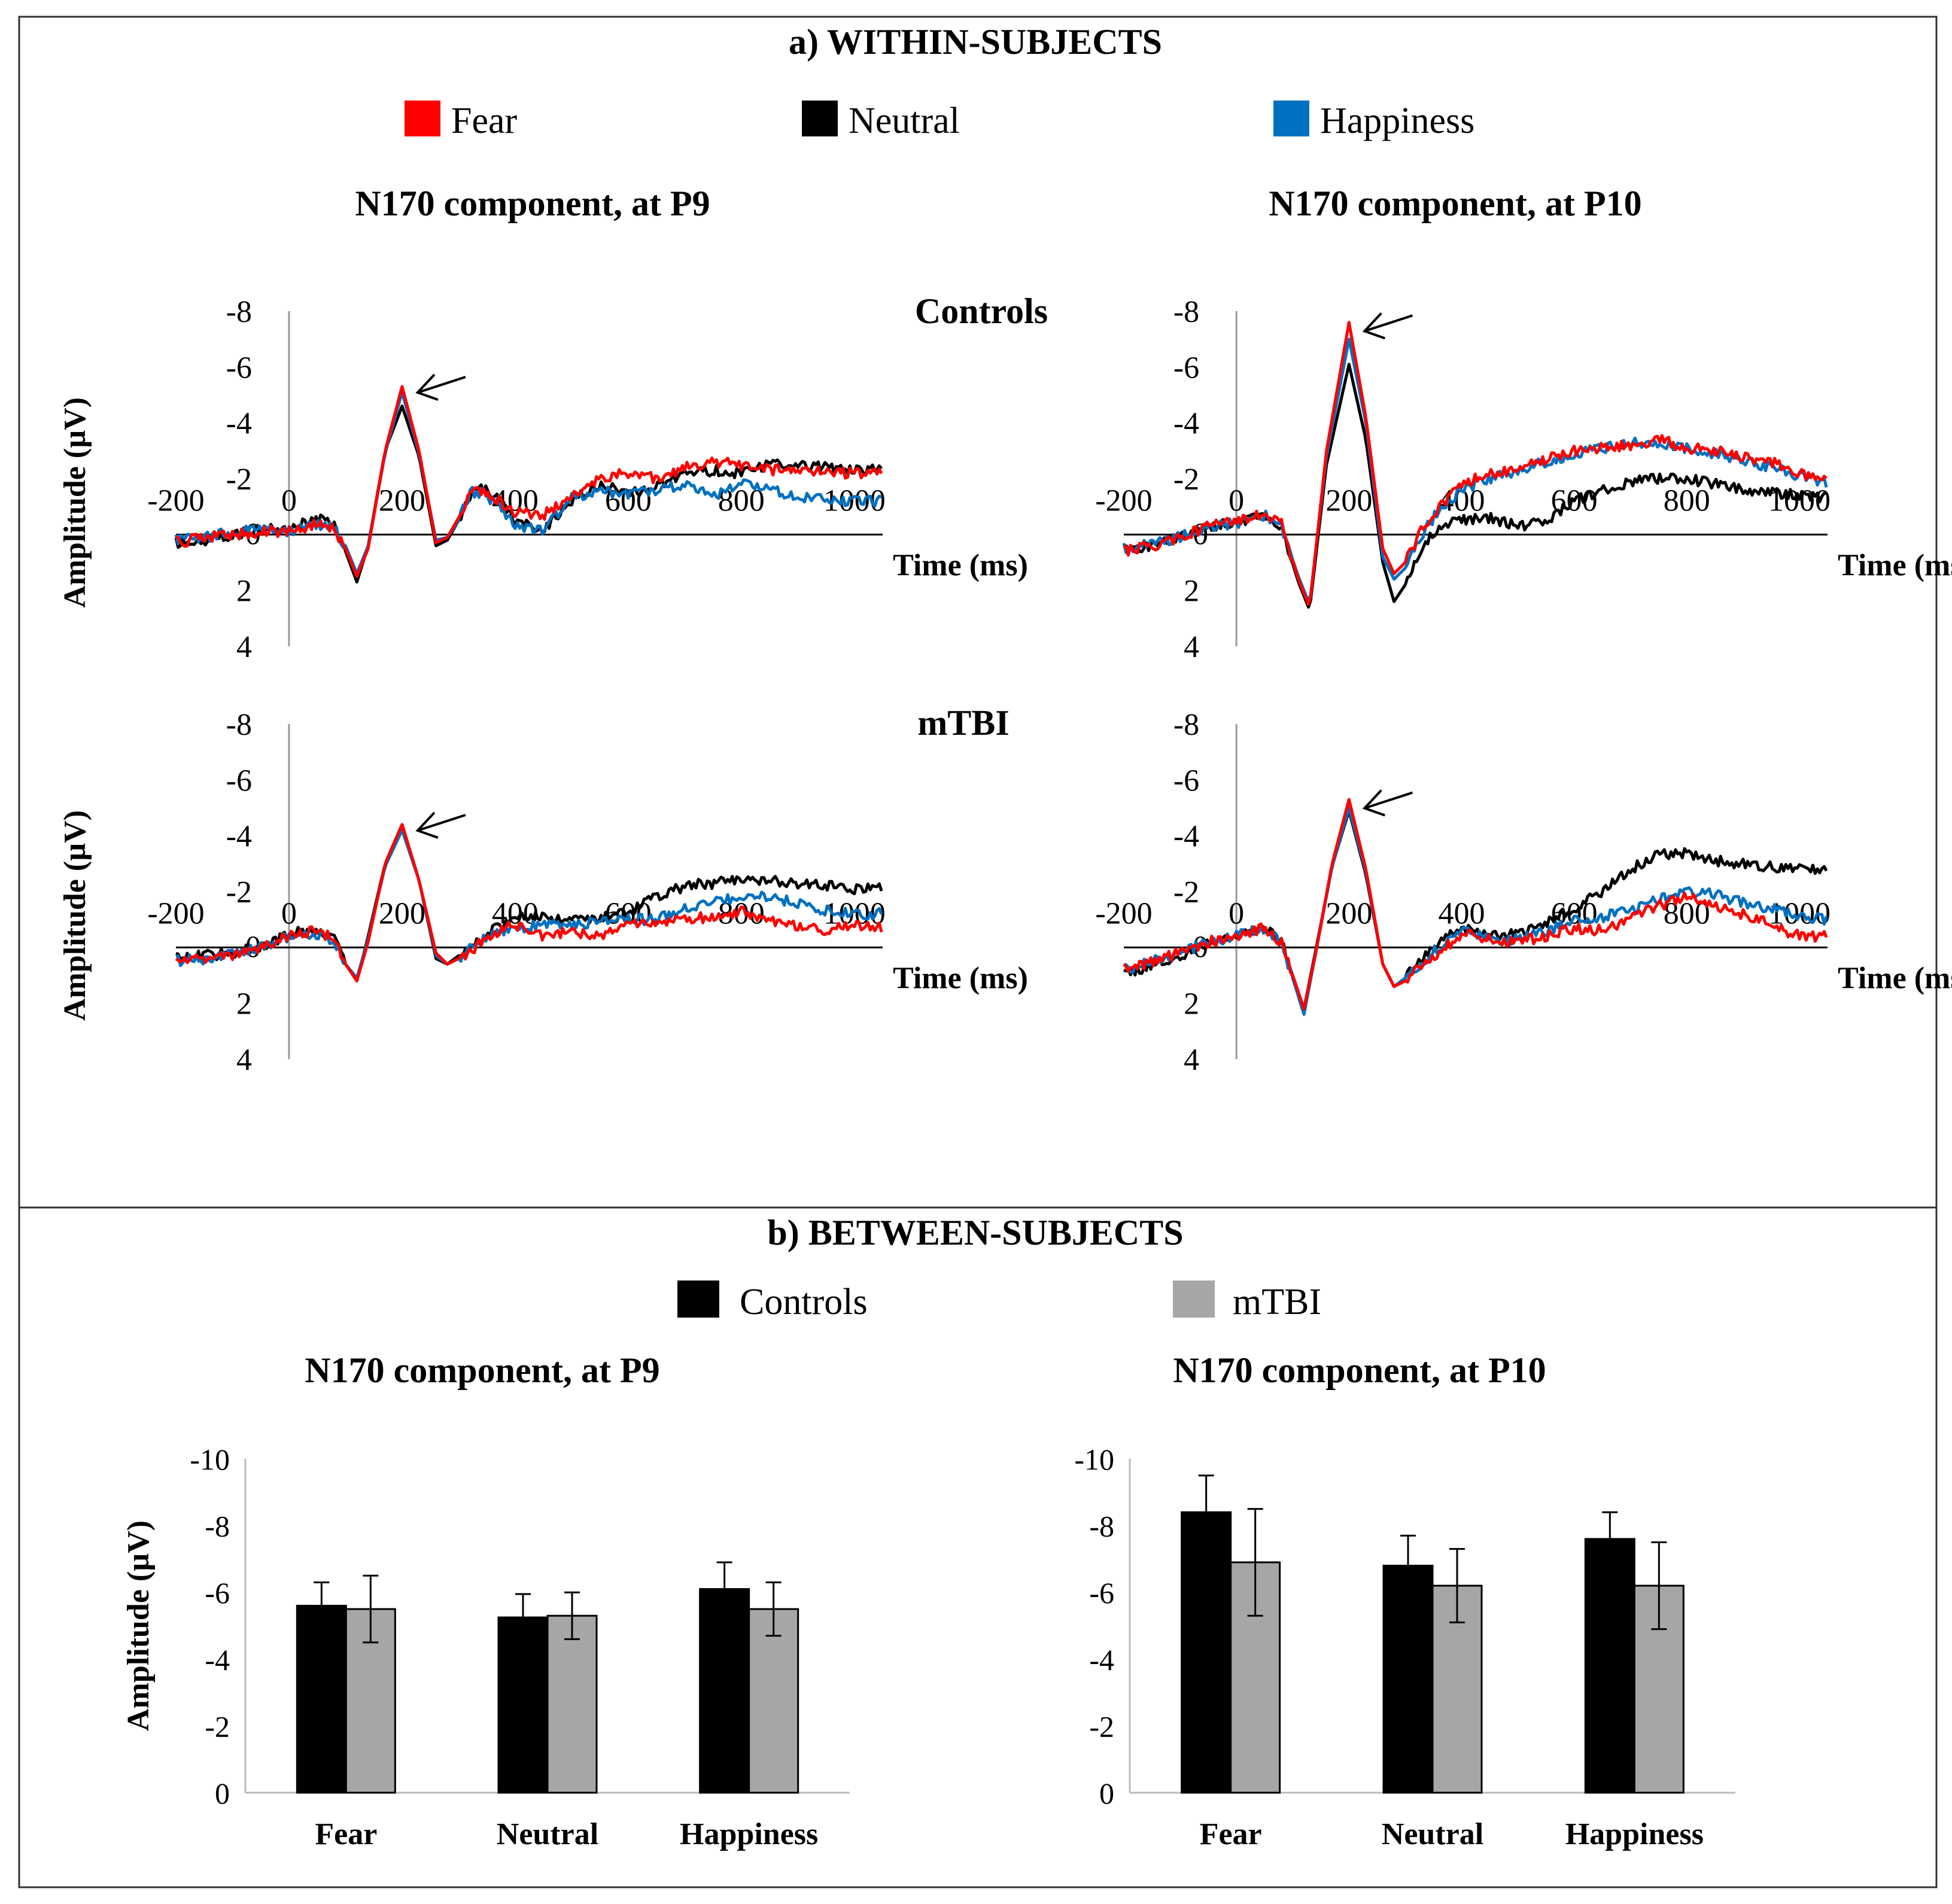  What do you see at coordinates (482, 1371) in the screenshot?
I see `col-title-p9-b: N170 component, at P9` at bounding box center [482, 1371].